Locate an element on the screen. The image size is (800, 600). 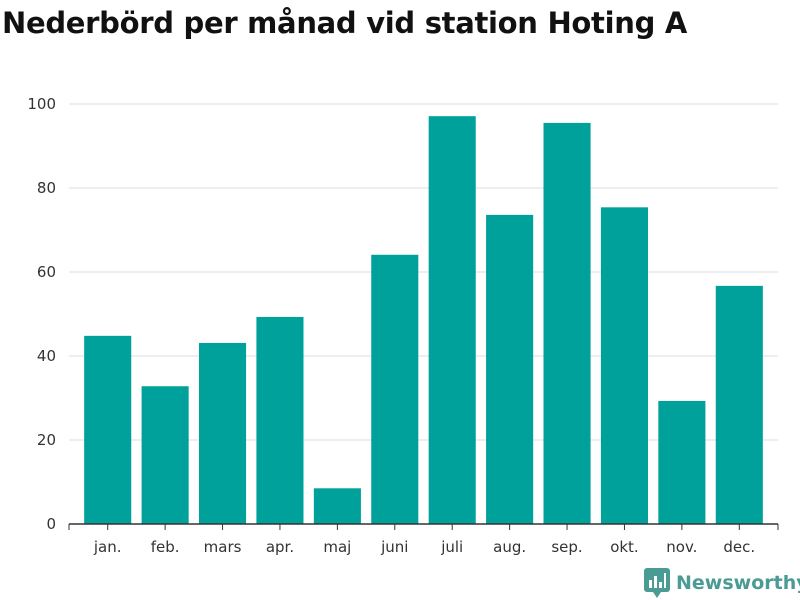
y-tick-label: 20 is located at coordinates (46, 440).